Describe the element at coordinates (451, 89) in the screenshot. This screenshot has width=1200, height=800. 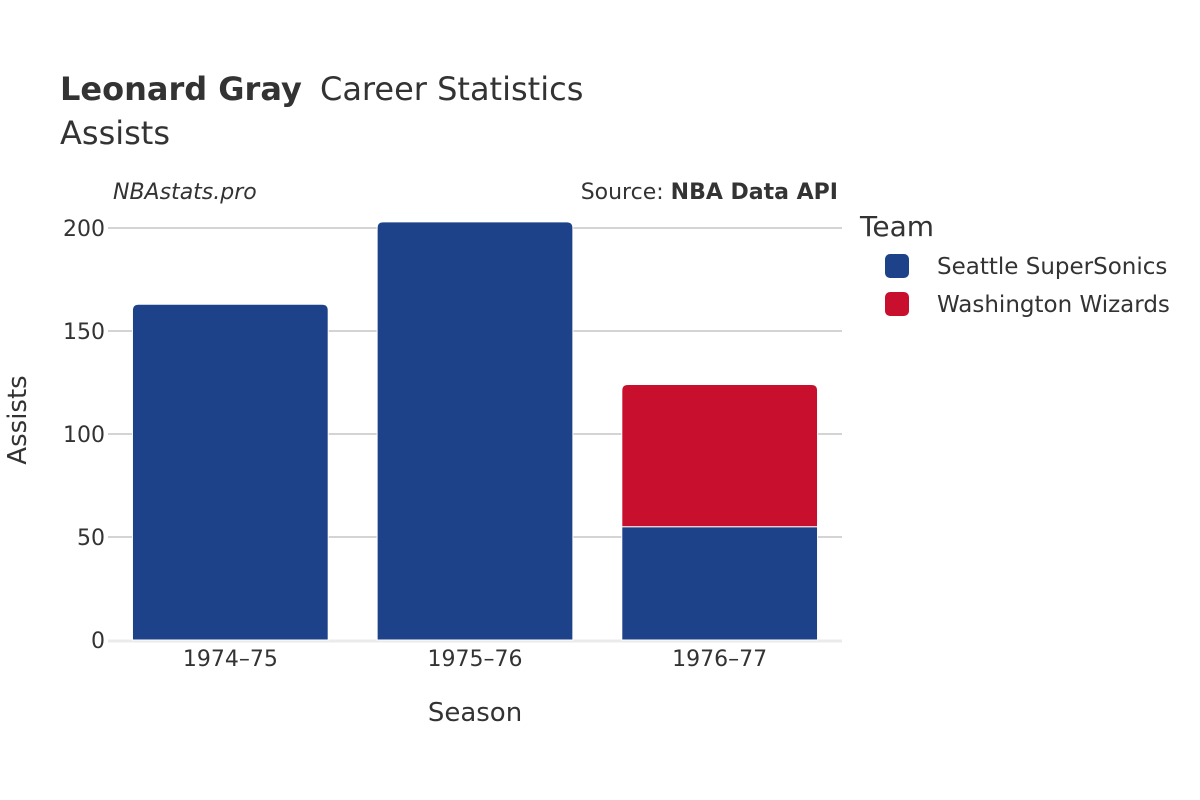
I see `title-rest: Career Statistics` at that location.